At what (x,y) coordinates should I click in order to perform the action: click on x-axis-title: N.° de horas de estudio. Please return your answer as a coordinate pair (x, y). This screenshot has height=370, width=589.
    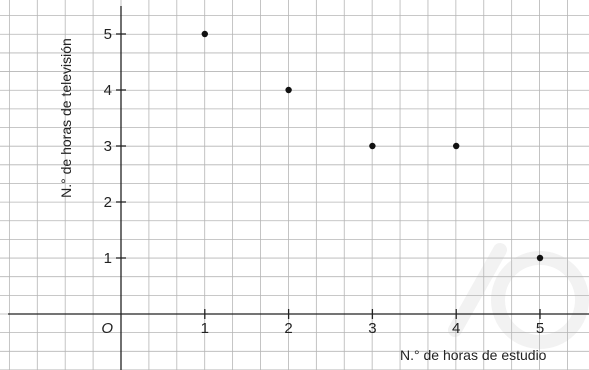
    Looking at the image, I should click on (473, 355).